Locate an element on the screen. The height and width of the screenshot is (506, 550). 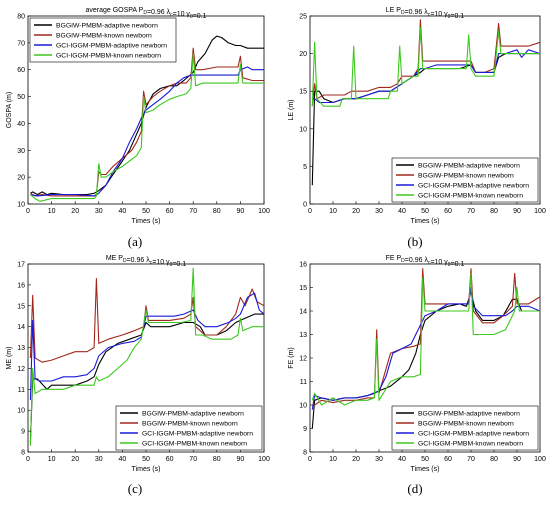
legend-box-b is located at coordinates (465, 180).